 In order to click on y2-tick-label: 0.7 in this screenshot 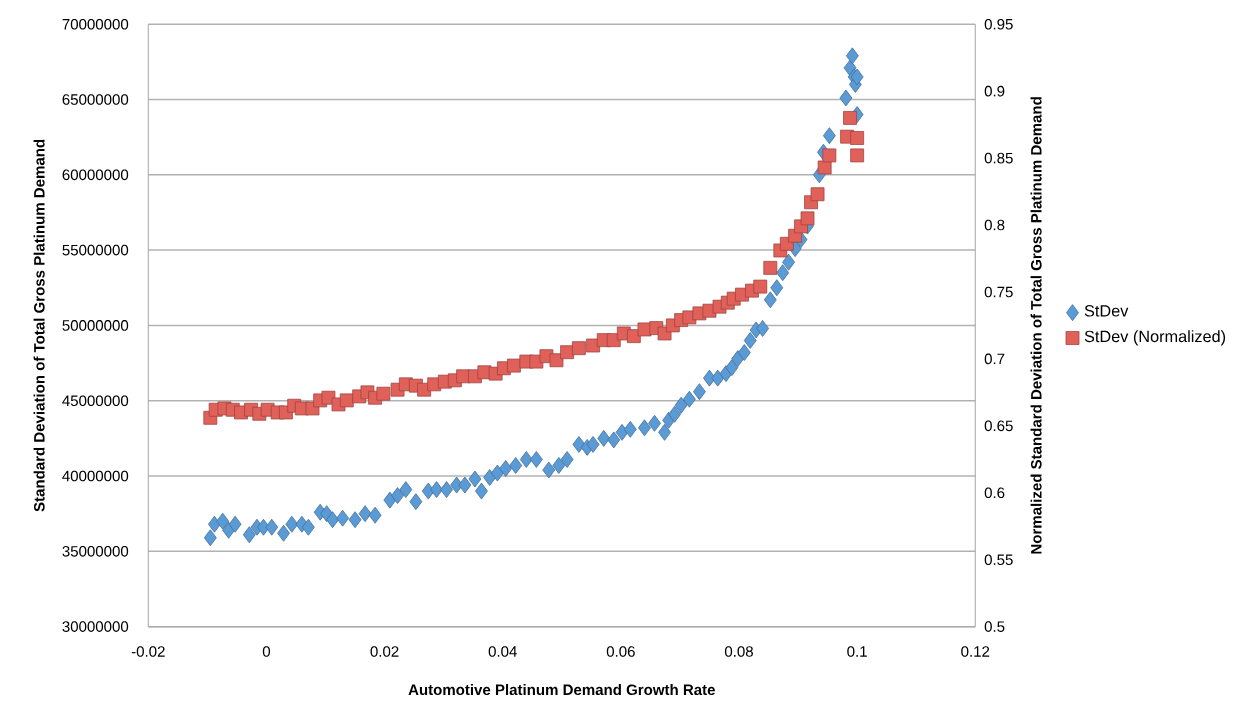, I will do `click(994, 359)`.